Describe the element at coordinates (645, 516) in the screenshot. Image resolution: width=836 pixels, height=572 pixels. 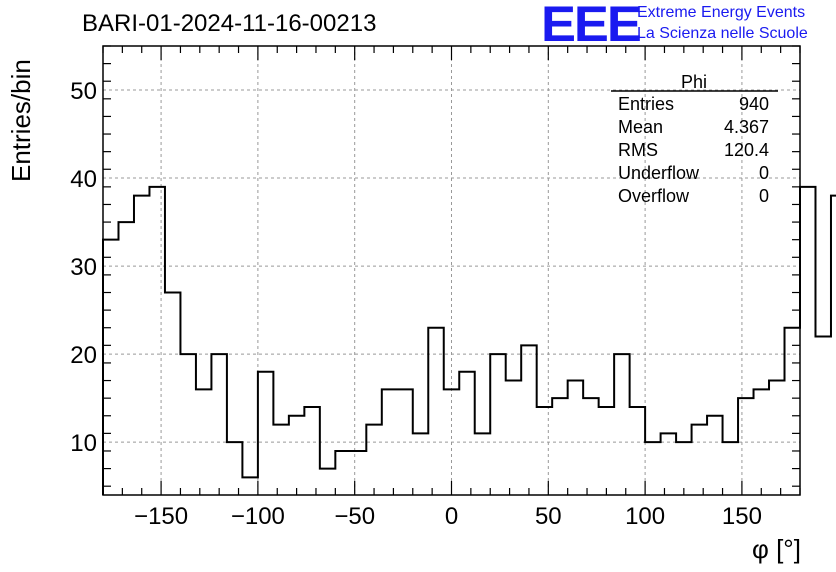
I see `x-tick-label: 100` at that location.